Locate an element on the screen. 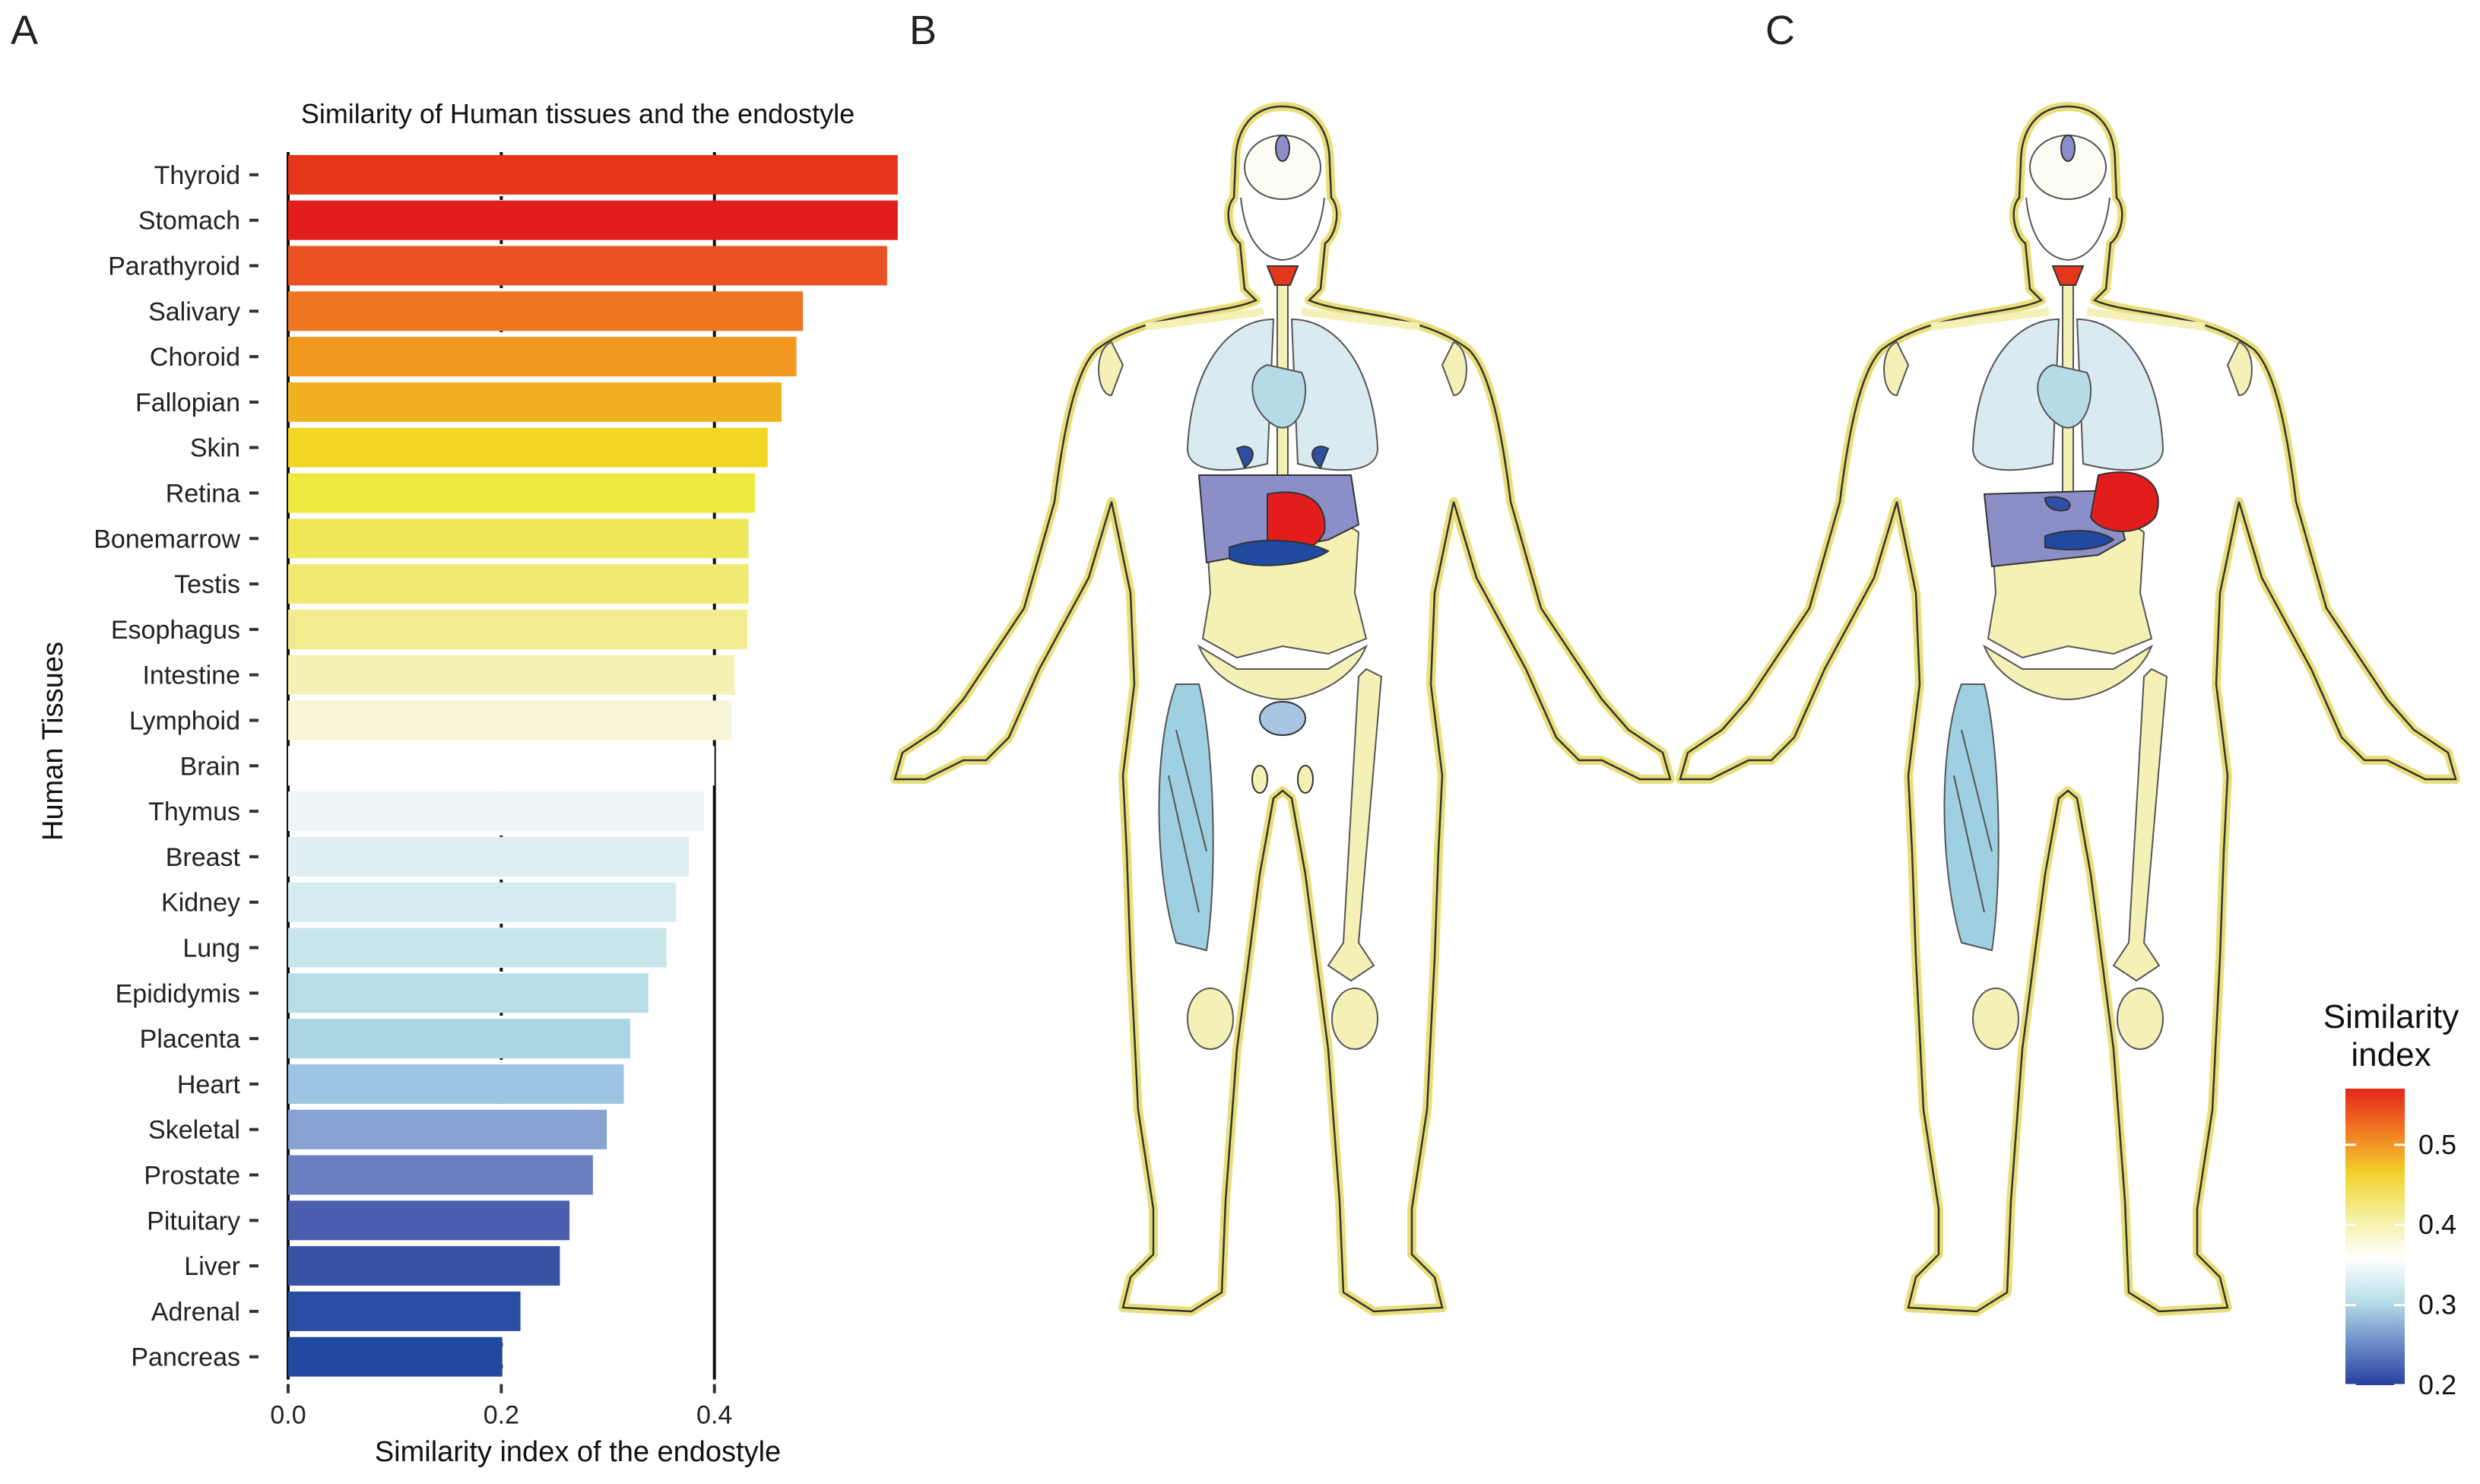  thyroid-c is located at coordinates (2068, 275).